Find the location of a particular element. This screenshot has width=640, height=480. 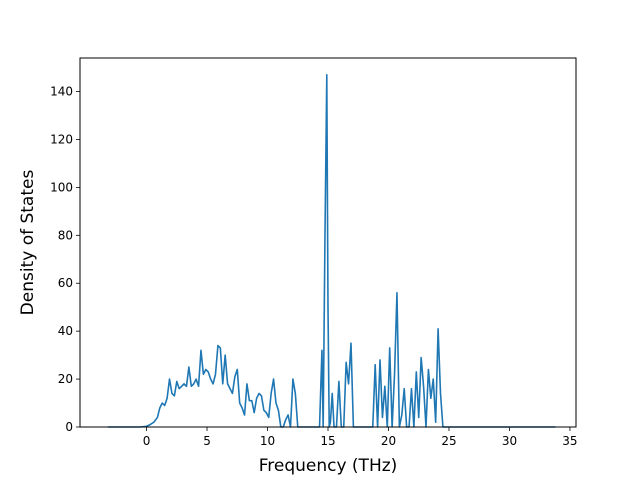

y-axis-ticks: 0 20 40 60 80 100 120 140 is located at coordinates (65, 259).